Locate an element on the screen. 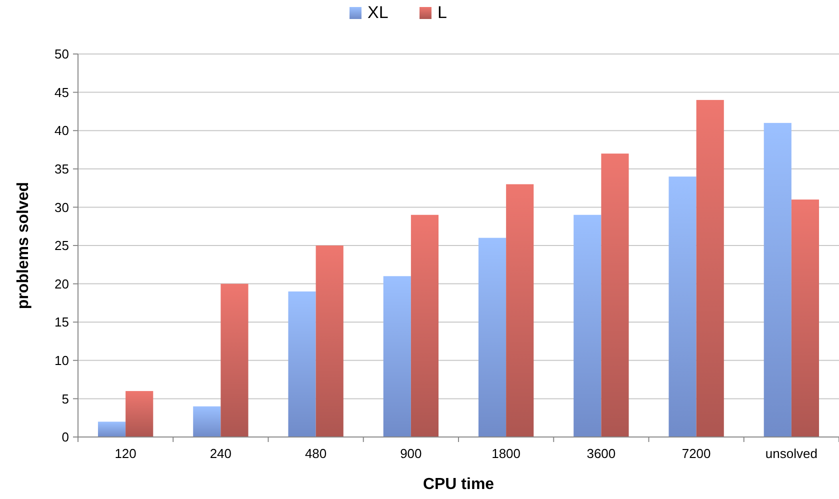  legend-label: XL is located at coordinates (378, 12).